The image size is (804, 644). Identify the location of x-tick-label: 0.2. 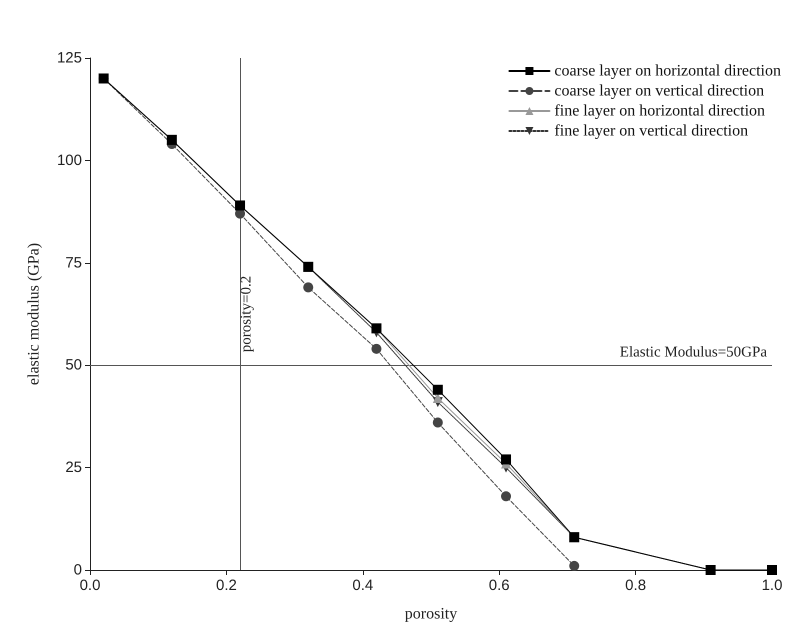
(226, 585).